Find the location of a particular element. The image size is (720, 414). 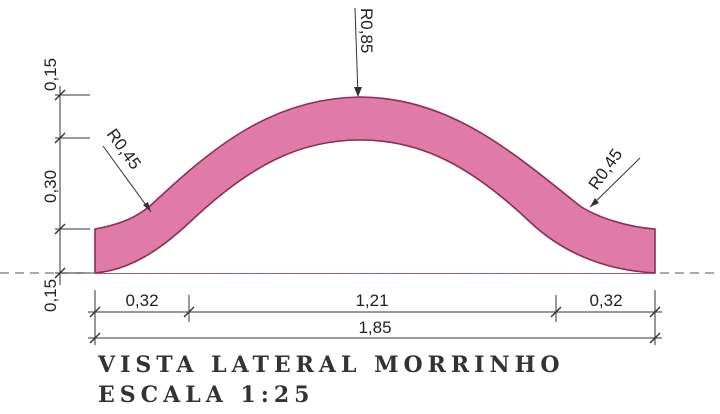

horizontal-dim-total-label: 1,85 is located at coordinates (374, 327).